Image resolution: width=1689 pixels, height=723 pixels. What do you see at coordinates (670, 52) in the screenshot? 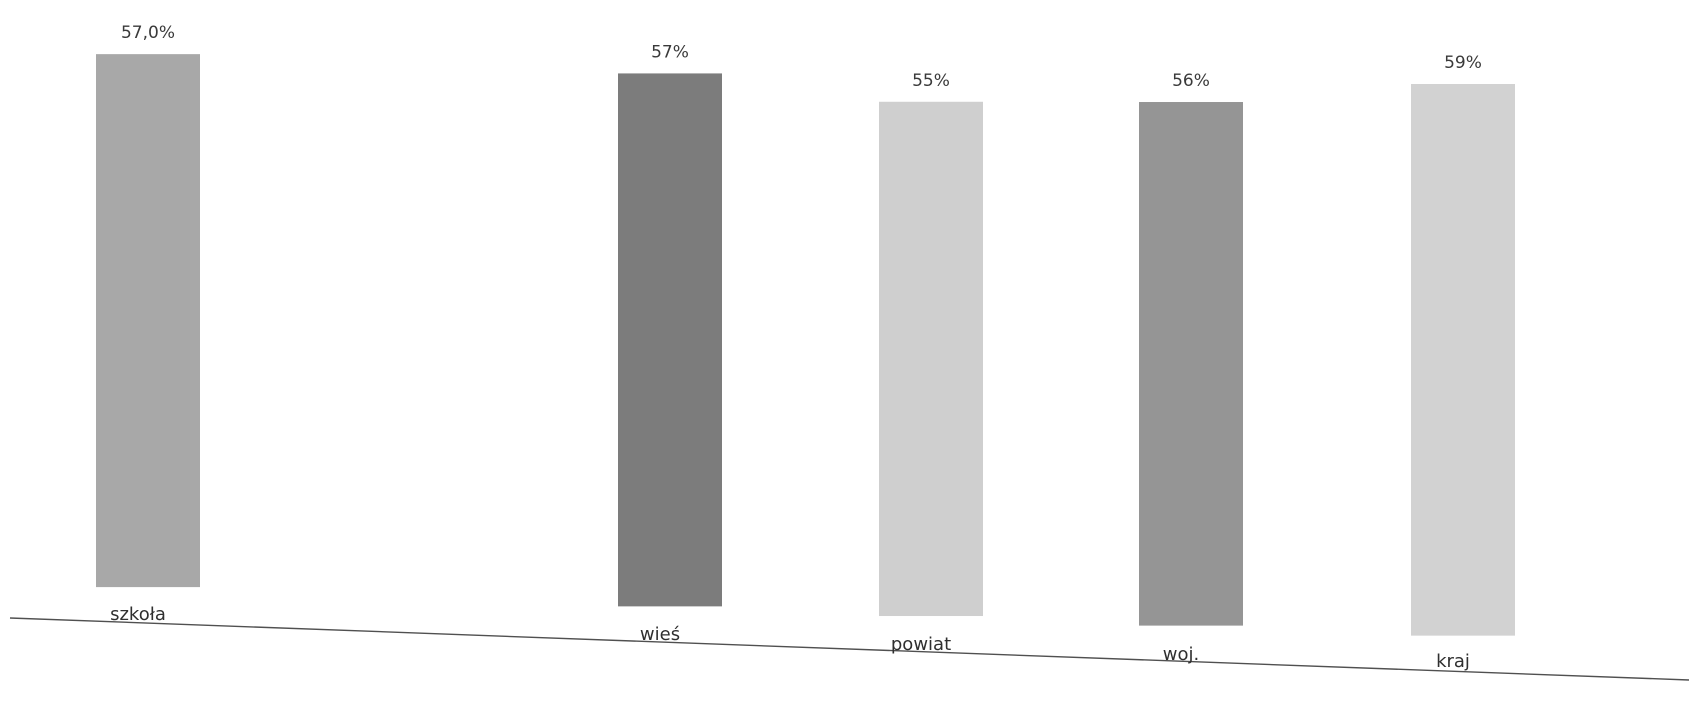
I see `value-label-1: 57%` at bounding box center [670, 52].